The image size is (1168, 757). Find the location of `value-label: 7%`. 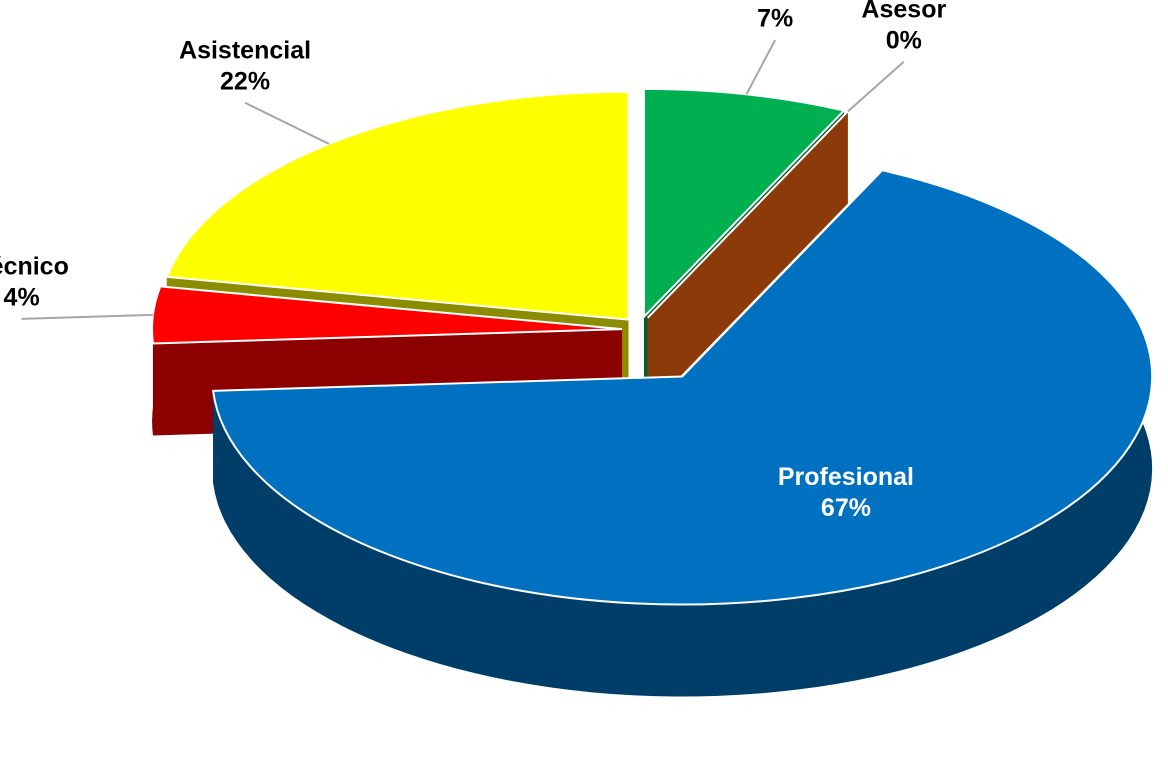

value-label: 7% is located at coordinates (775, 19).